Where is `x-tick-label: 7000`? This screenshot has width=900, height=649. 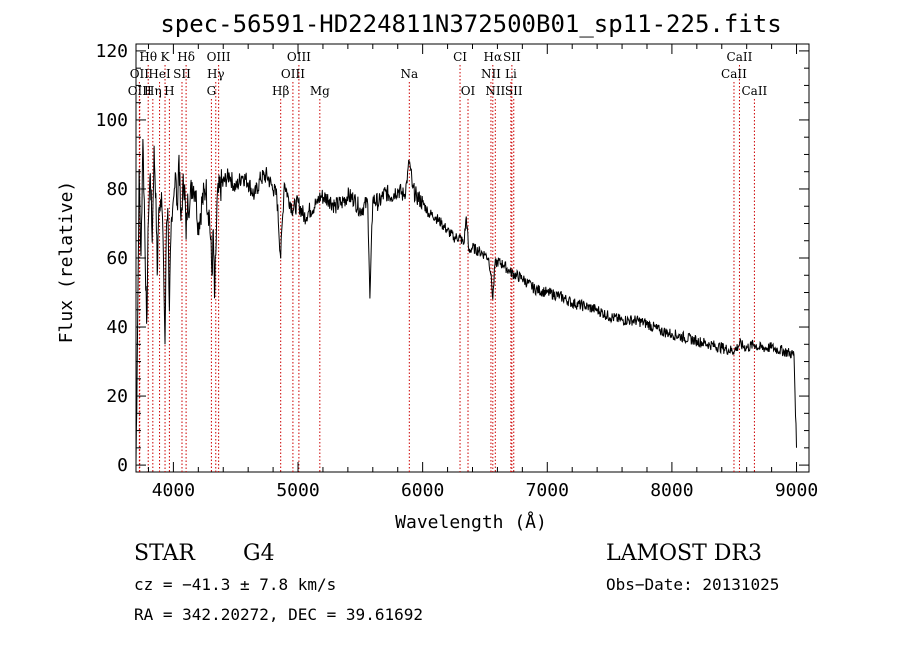 x-tick-label: 7000 is located at coordinates (547, 490).